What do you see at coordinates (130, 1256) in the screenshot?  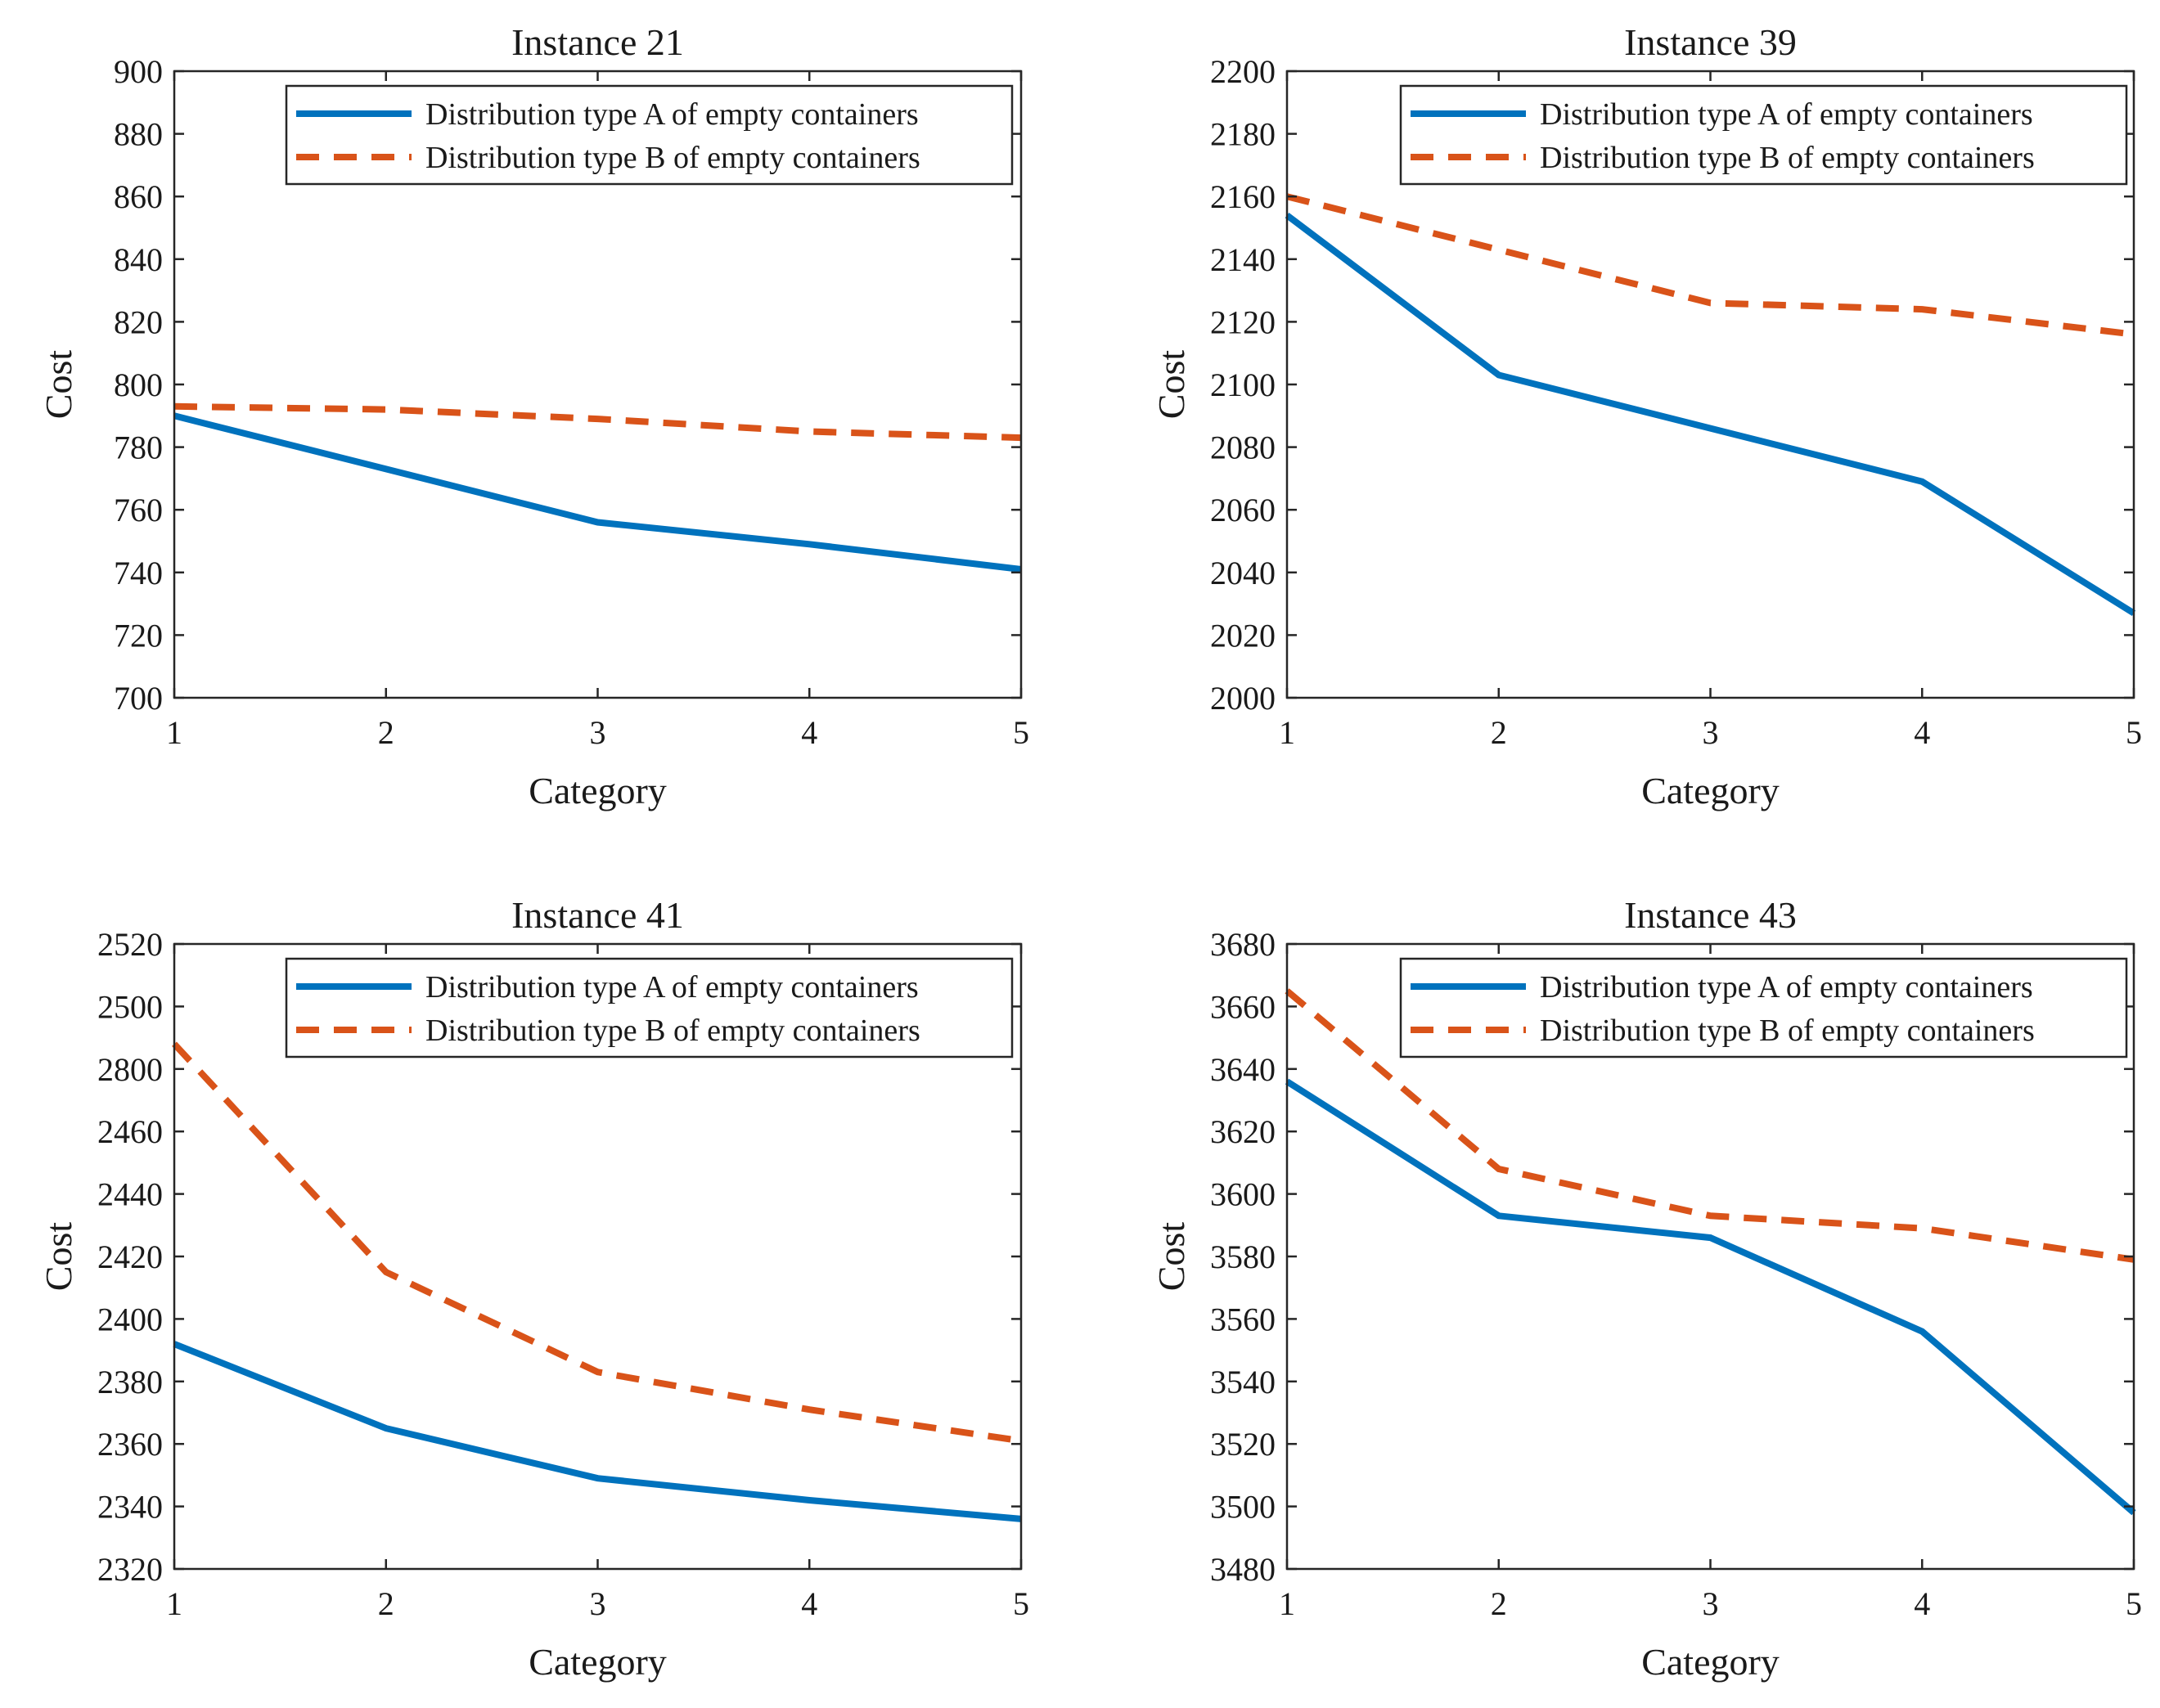 I see `y-tick-label: 2420` at bounding box center [130, 1256].